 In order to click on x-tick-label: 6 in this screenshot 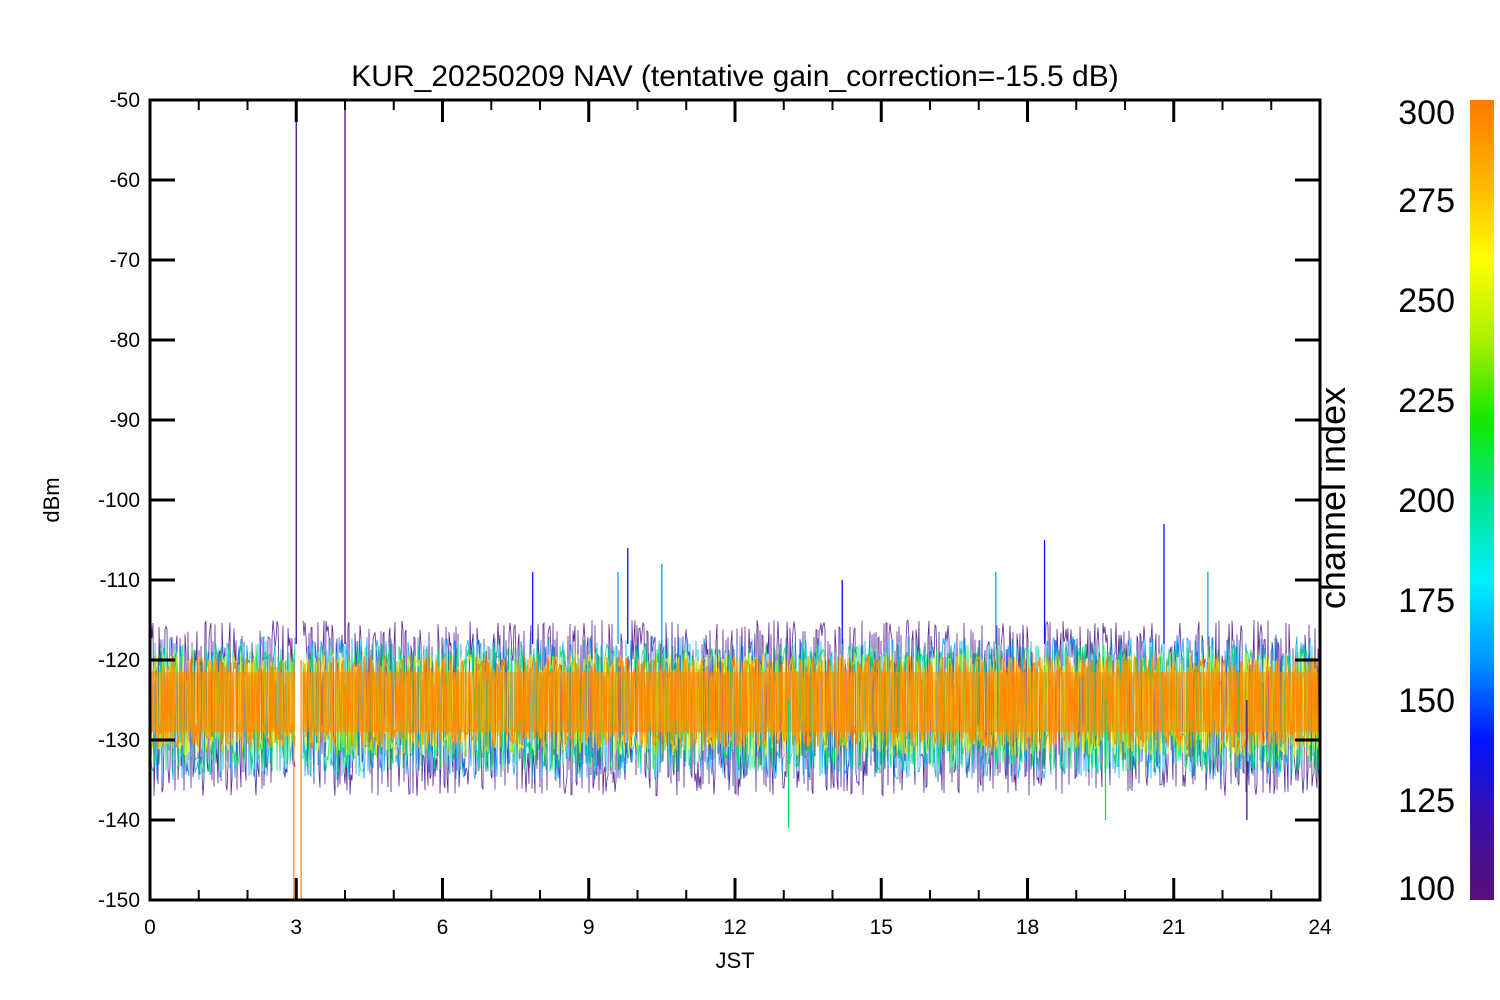, I will do `click(443, 927)`.